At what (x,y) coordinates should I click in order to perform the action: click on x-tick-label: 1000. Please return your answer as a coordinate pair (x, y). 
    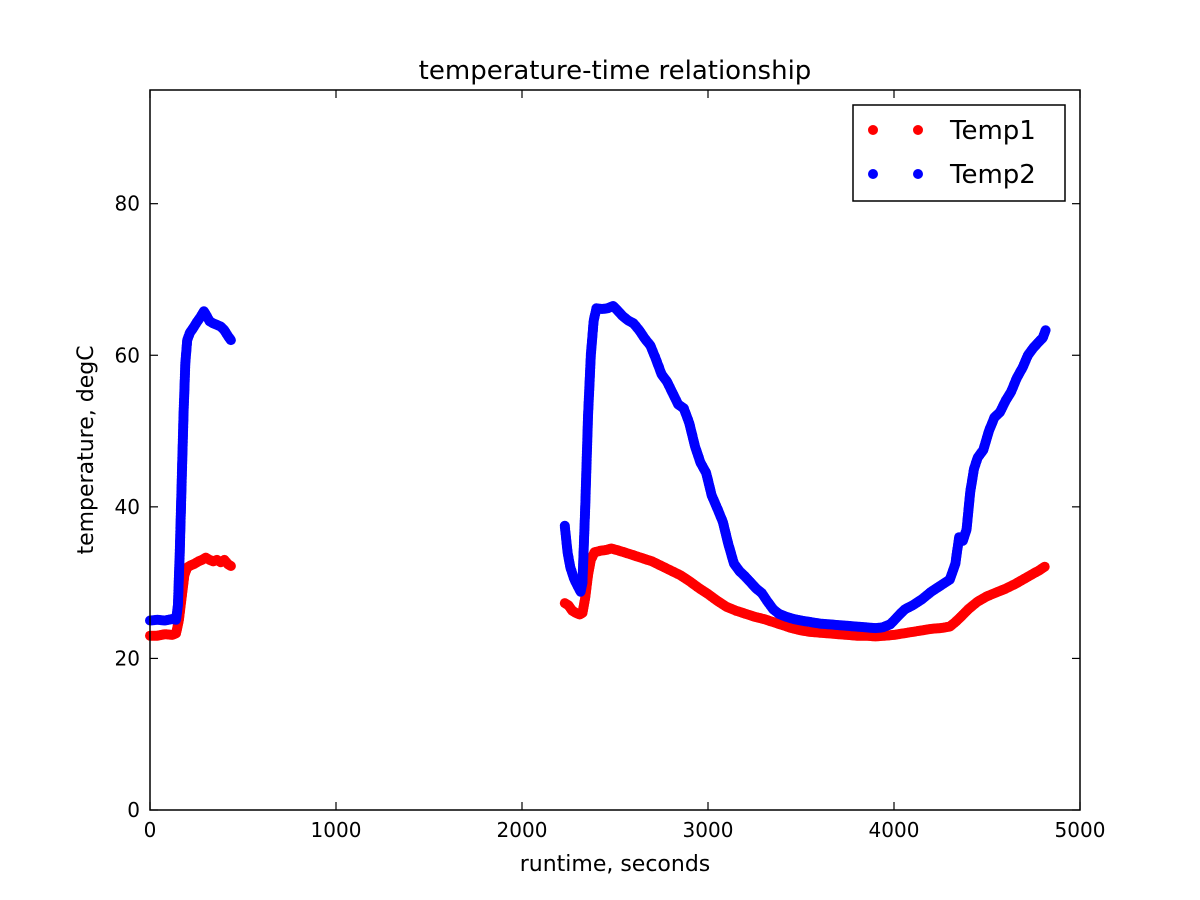
    Looking at the image, I should click on (336, 830).